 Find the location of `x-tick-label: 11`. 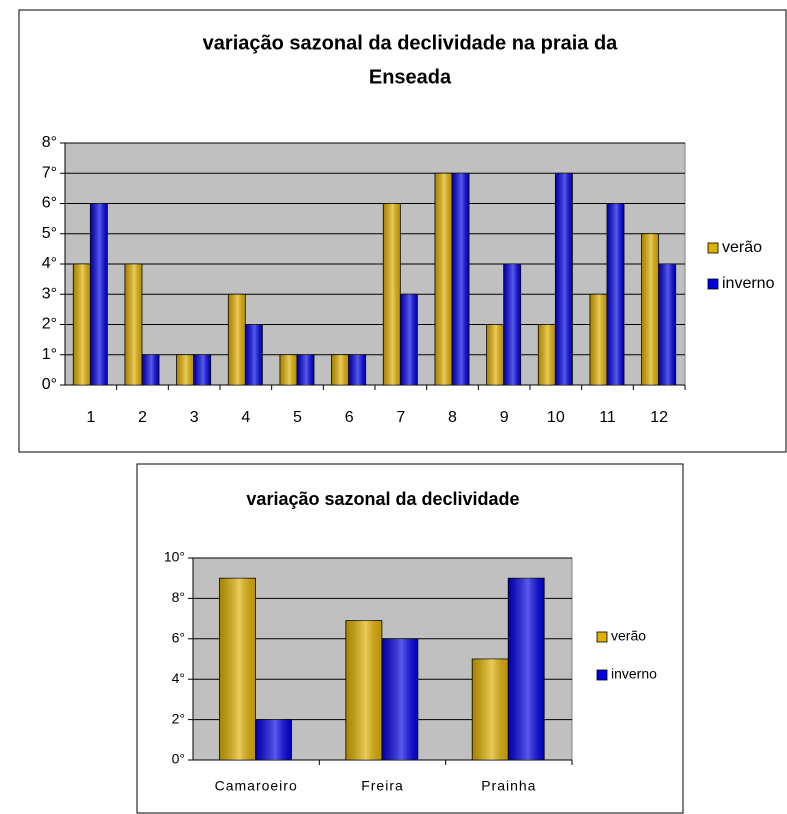

x-tick-label: 11 is located at coordinates (607, 417).